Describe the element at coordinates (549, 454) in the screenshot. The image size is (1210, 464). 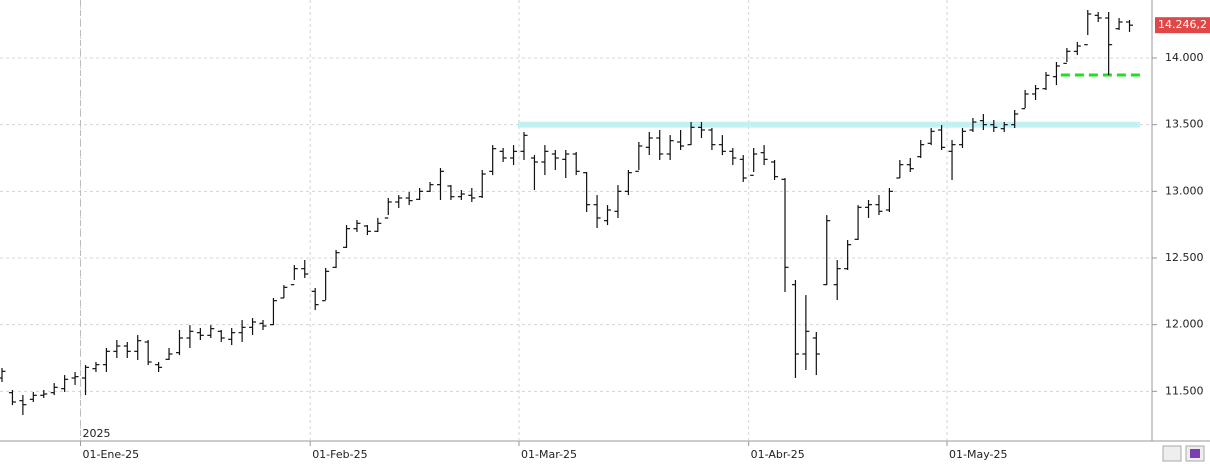
I see `x-tick-label: 01-Mar-25` at that location.